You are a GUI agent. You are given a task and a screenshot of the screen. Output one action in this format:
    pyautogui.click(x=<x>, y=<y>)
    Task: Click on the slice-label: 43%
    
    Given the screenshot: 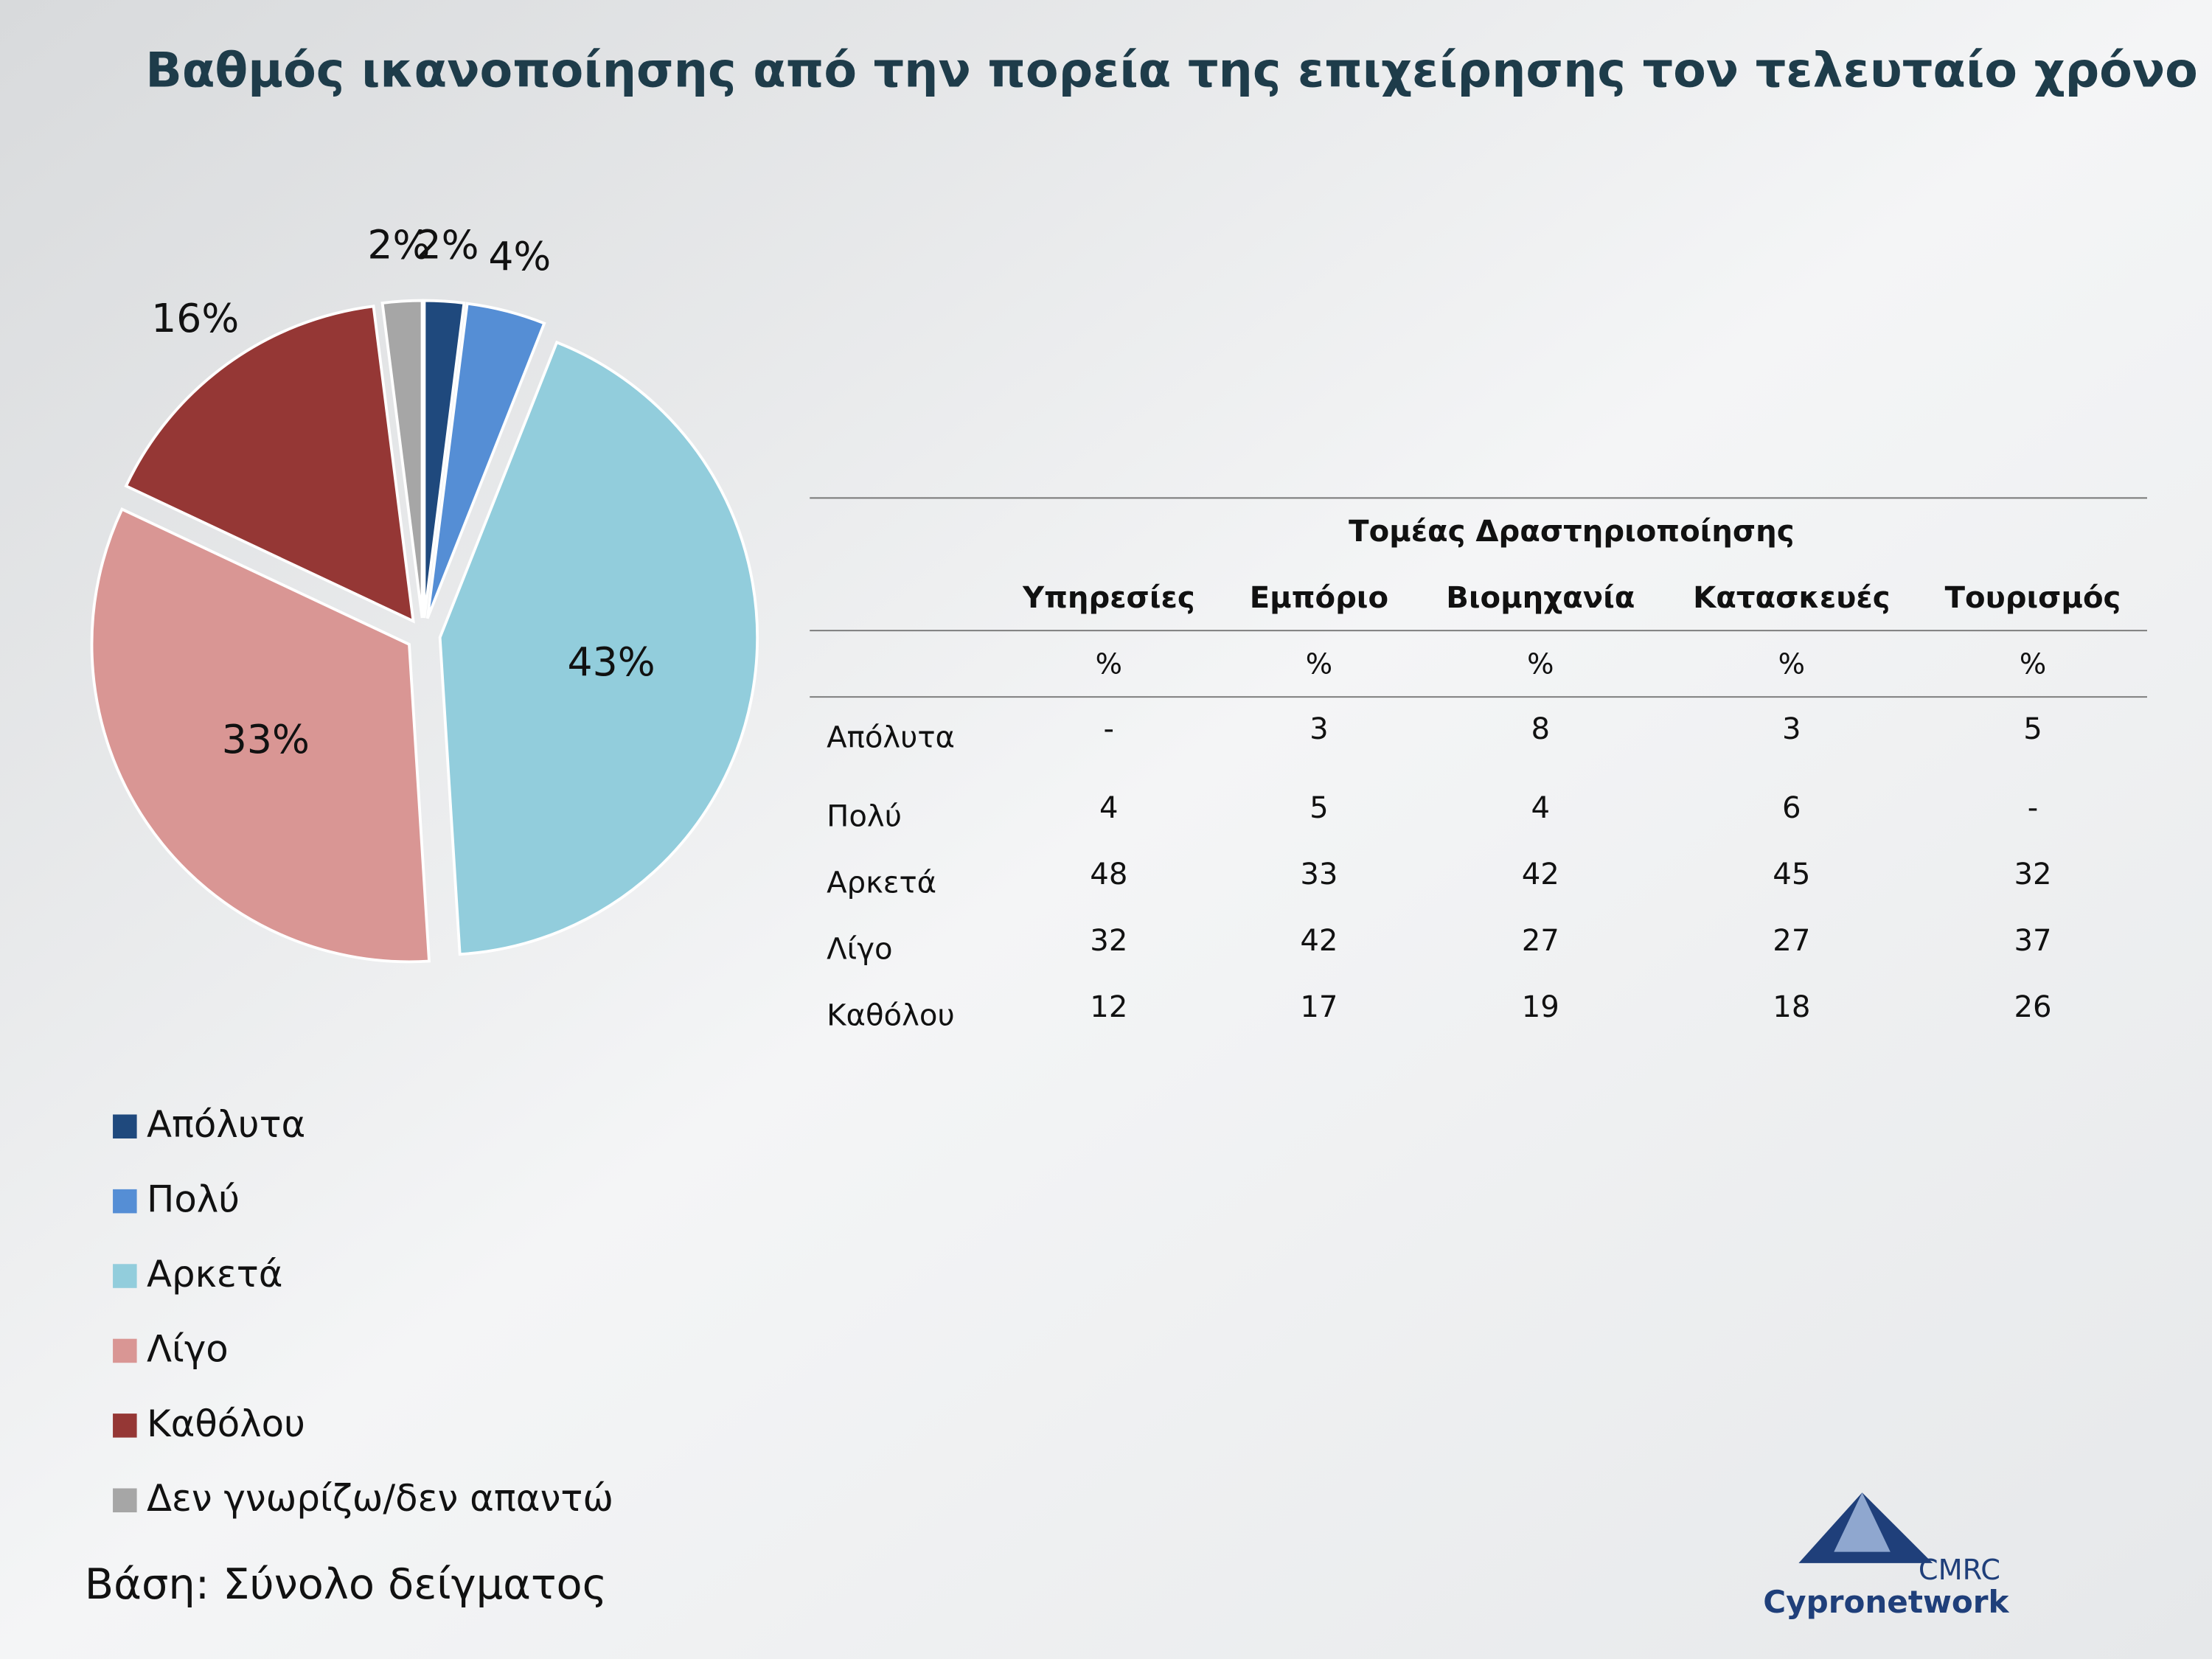 What is the action you would take?
    pyautogui.click(x=611, y=662)
    